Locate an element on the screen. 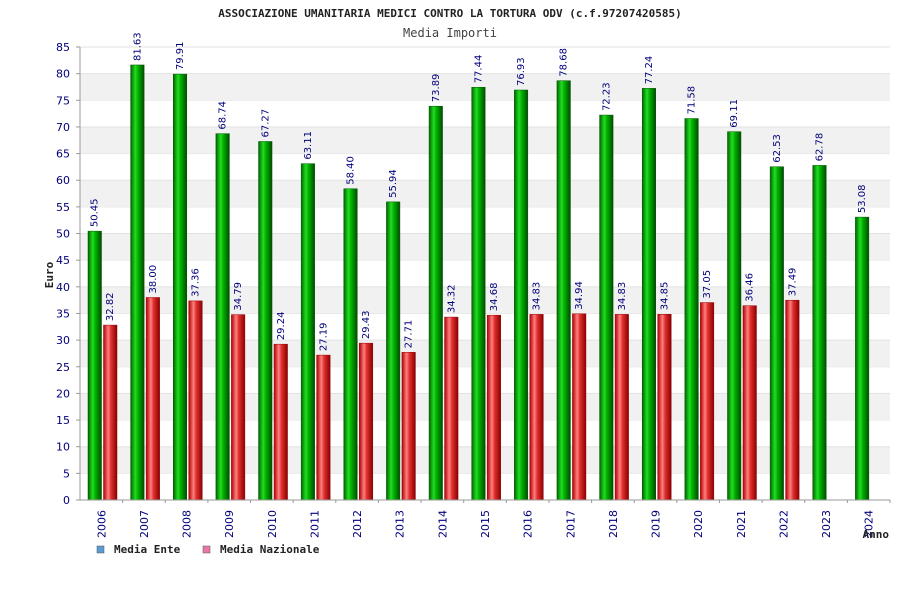 Image resolution: width=900 pixels, height=600 pixels. value-label: 67.27 is located at coordinates (265, 123).